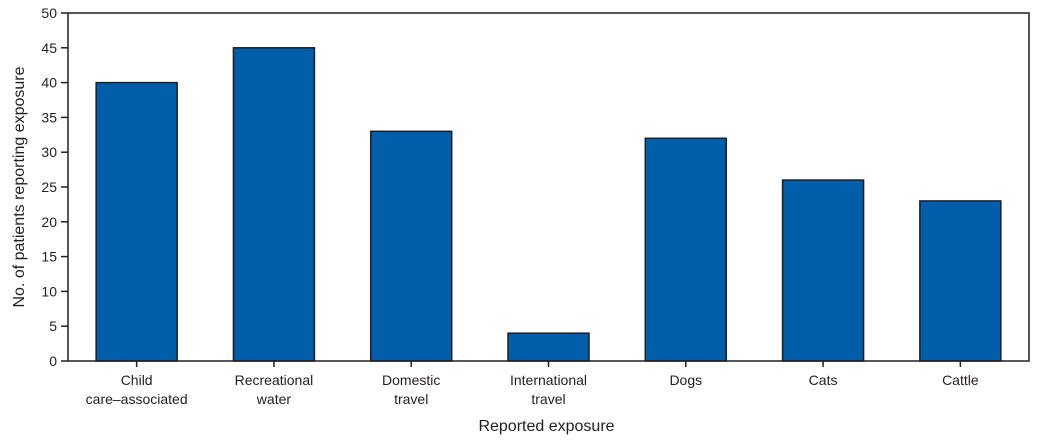 Image resolution: width=1050 pixels, height=443 pixels. I want to click on x-category-label-line: water, so click(274, 399).